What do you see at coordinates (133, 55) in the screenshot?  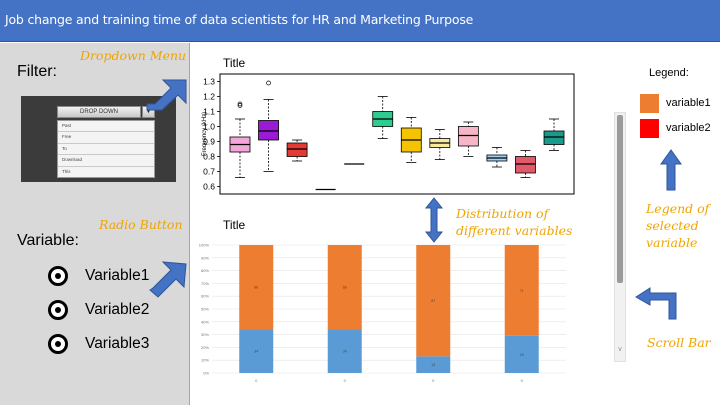 I see `annotation-dropdown: Dropdown Menu` at bounding box center [133, 55].